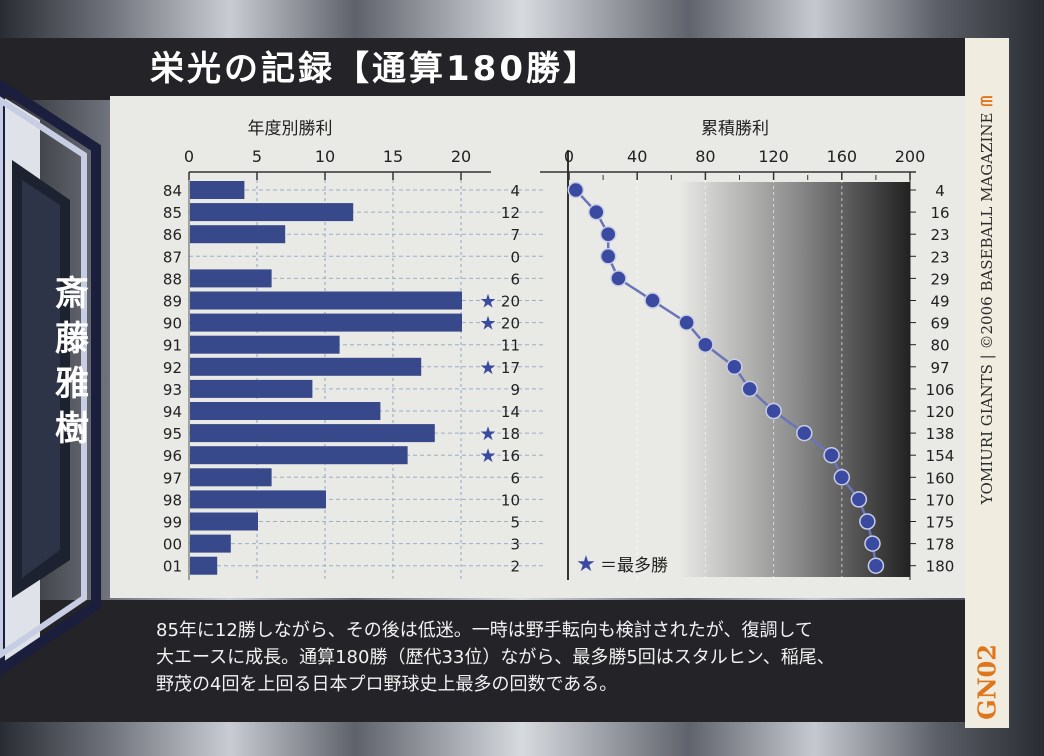 The height and width of the screenshot is (756, 1044). I want to click on year-label: 98, so click(172, 500).